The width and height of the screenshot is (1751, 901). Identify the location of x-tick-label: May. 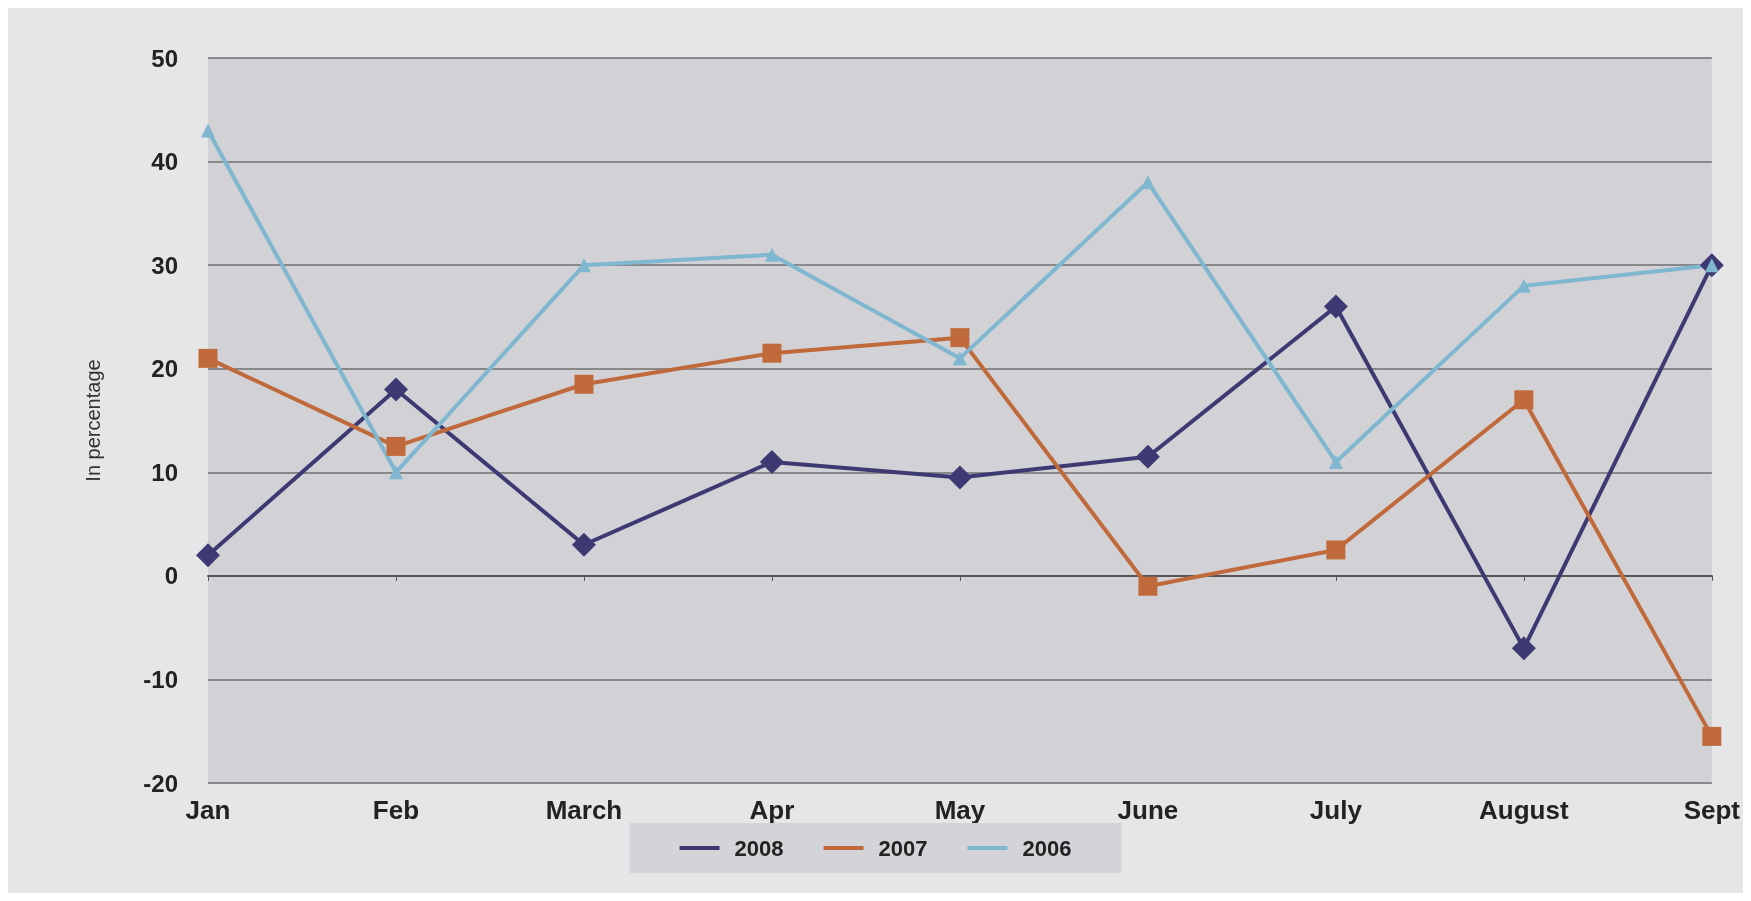
(960, 810).